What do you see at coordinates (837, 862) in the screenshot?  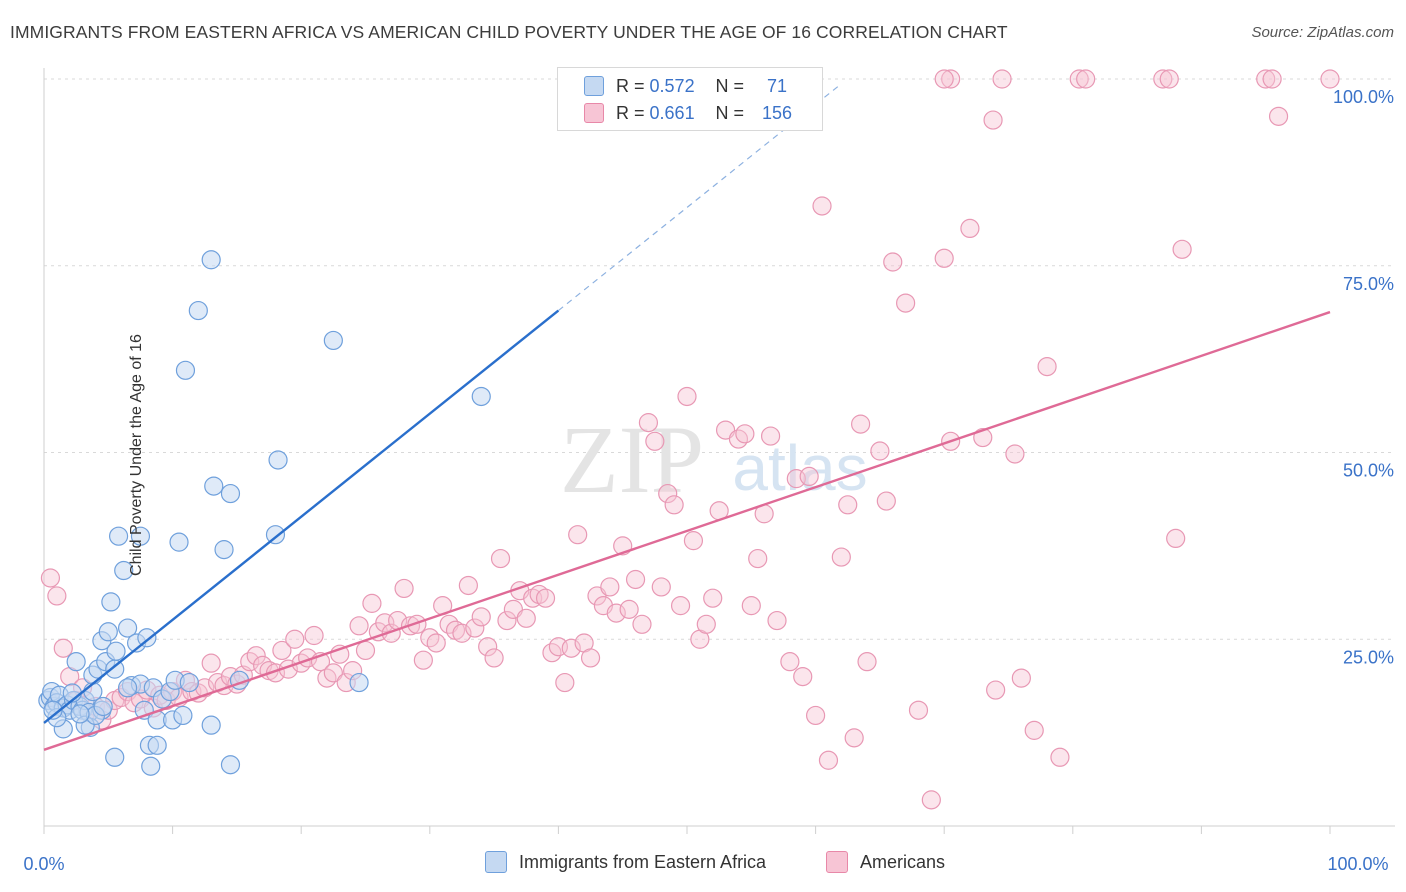 I see `legend-swatch-americans-bottom` at bounding box center [837, 862].